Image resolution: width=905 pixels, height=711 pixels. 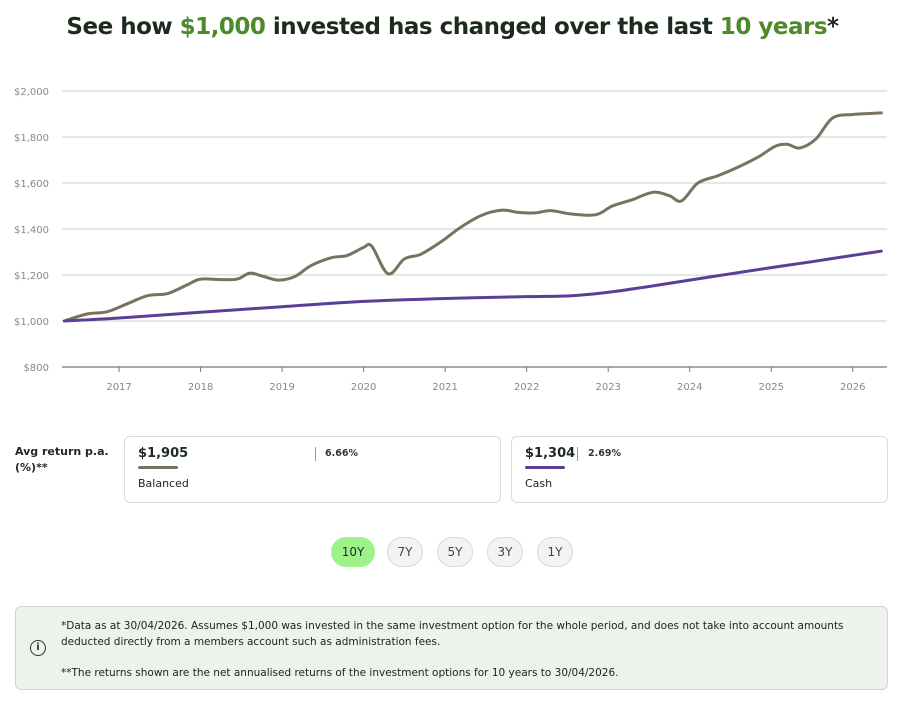 What do you see at coordinates (315, 454) in the screenshot?
I see `balanced-separator` at bounding box center [315, 454].